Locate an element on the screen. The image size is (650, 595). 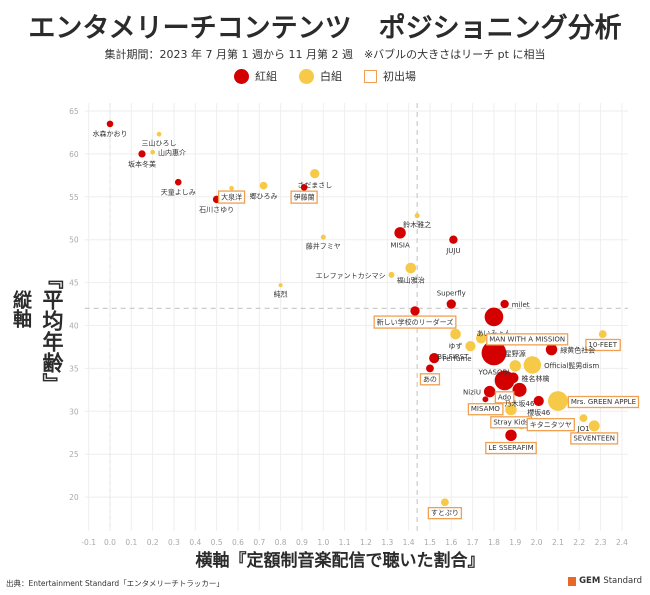
point-label: YOASOBI is located at coordinates (493, 372).